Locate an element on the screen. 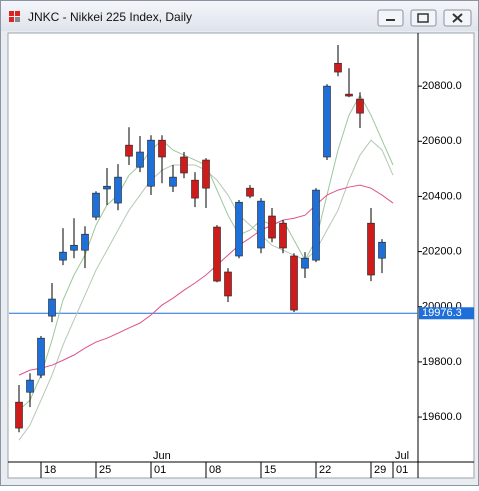 The width and height of the screenshot is (479, 491). y-tick-label: 19600.0 is located at coordinates (442, 417).